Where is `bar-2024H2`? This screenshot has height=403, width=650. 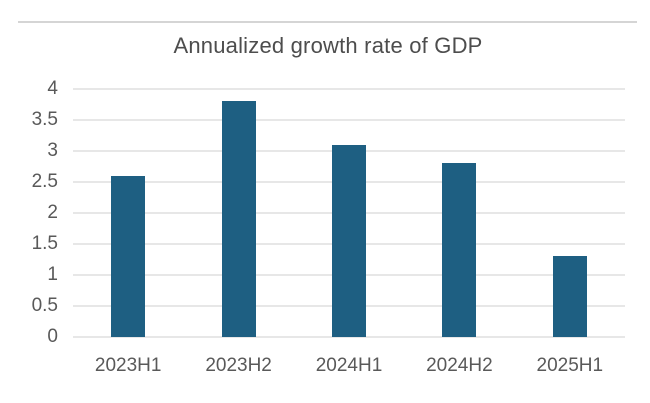 bar-2024H2 is located at coordinates (459, 250).